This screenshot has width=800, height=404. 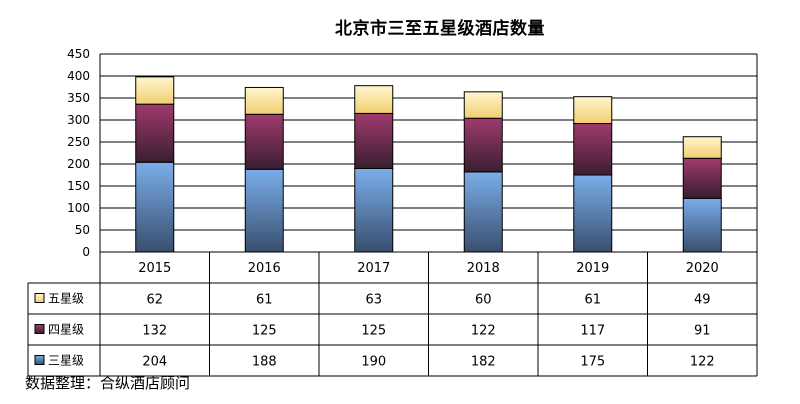 What do you see at coordinates (78, 76) in the screenshot?
I see `y-tick-label: 400` at bounding box center [78, 76].